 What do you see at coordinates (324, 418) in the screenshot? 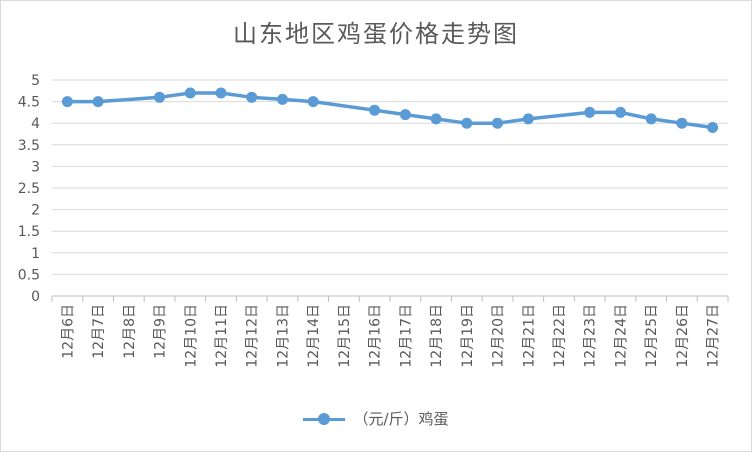
I see `legend-marker` at bounding box center [324, 418].